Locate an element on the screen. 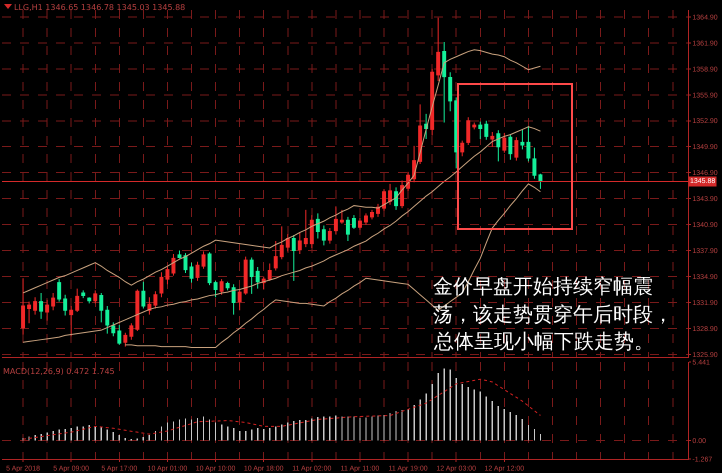  annotation: 总体呈现小幅下跌走势。 is located at coordinates (543, 341).